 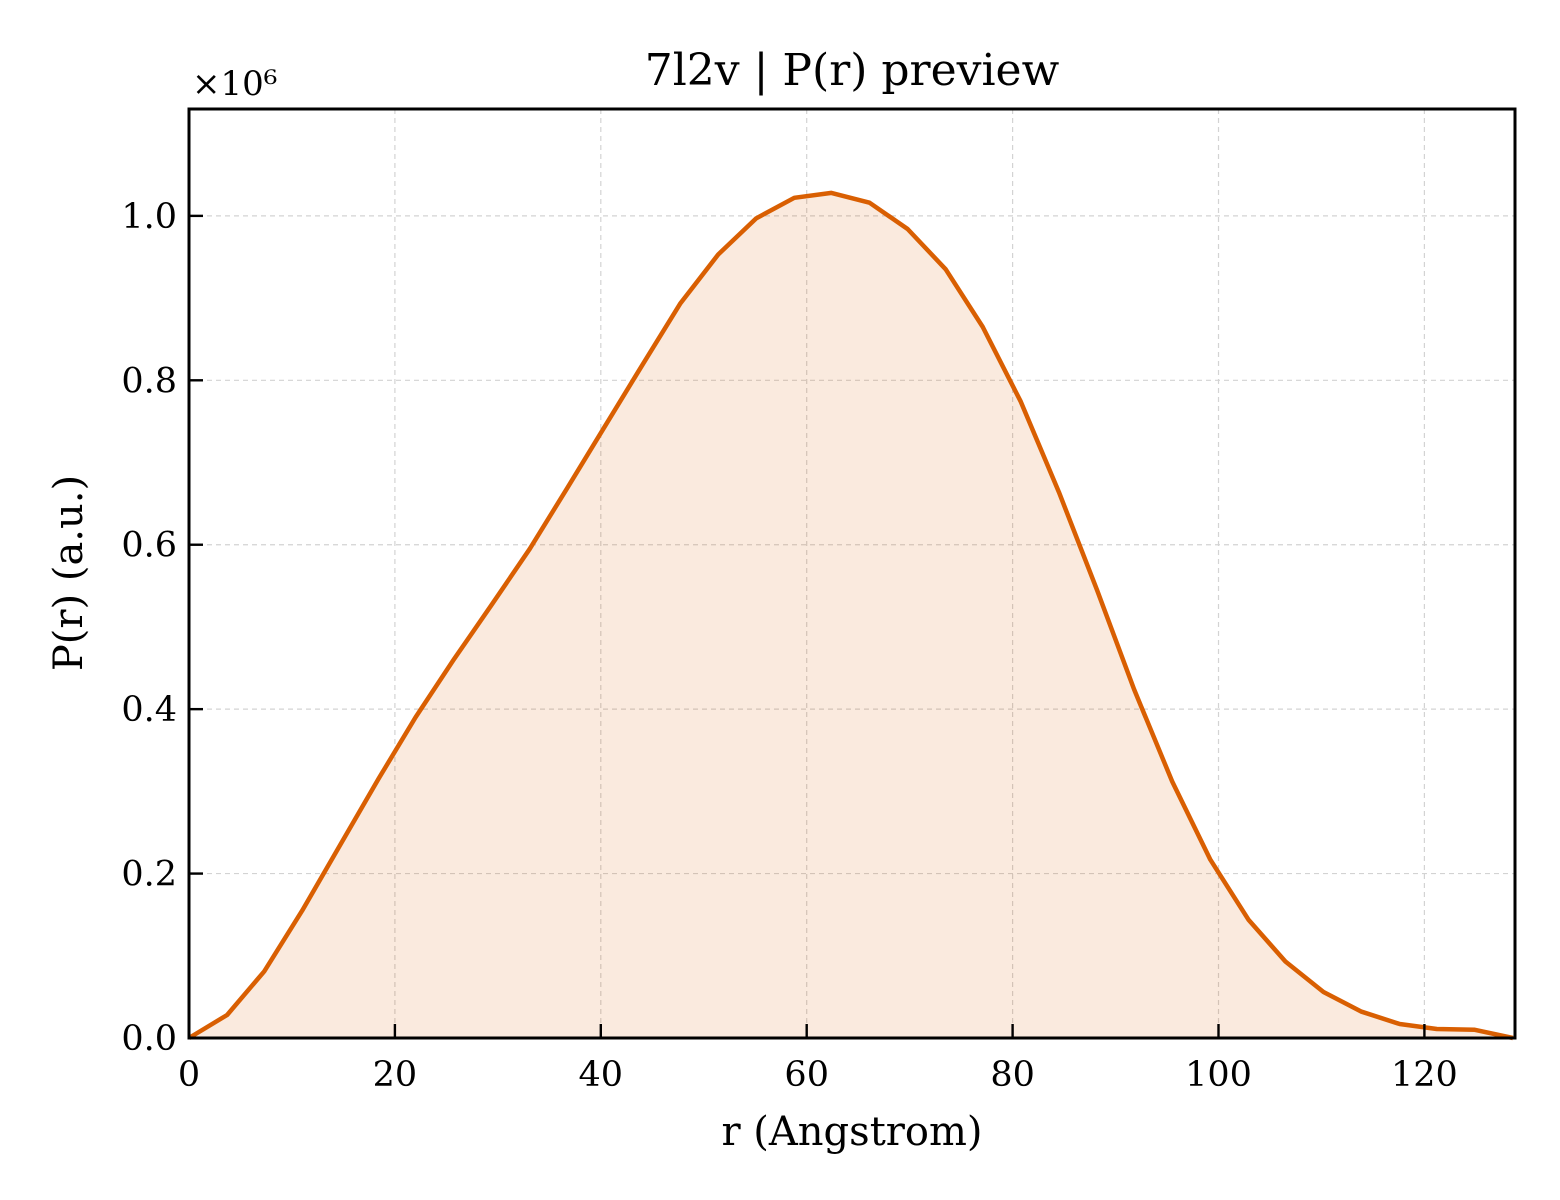 I want to click on y-tick-label: 1.0, so click(x=149, y=217).